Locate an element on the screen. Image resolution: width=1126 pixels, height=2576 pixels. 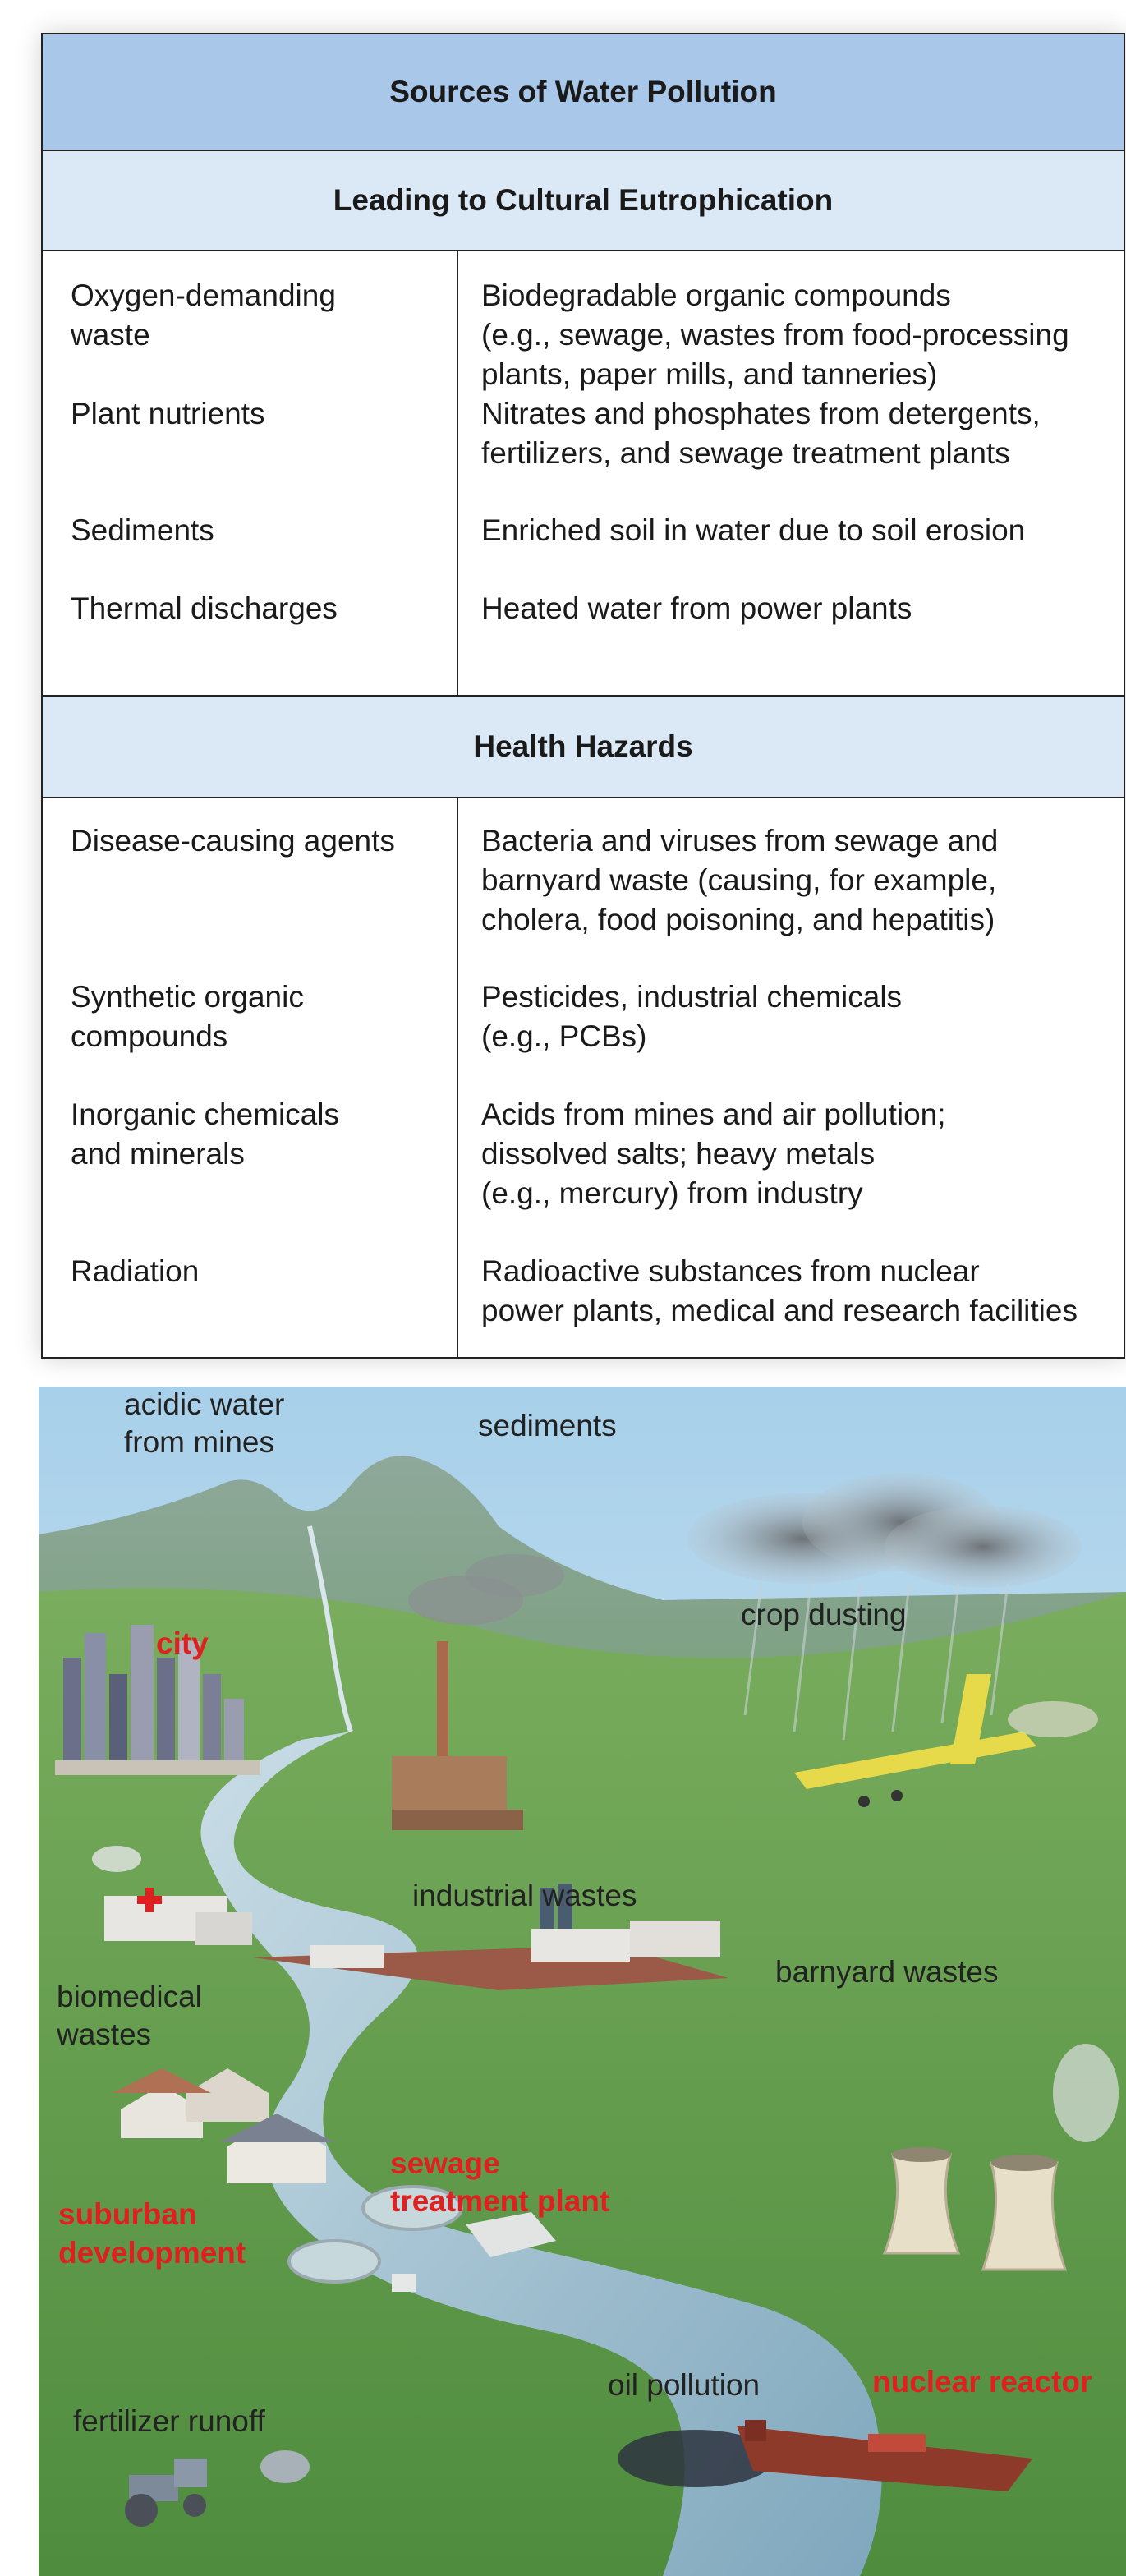
label-sewage-treatment-line1: sewage is located at coordinates (445, 2163).